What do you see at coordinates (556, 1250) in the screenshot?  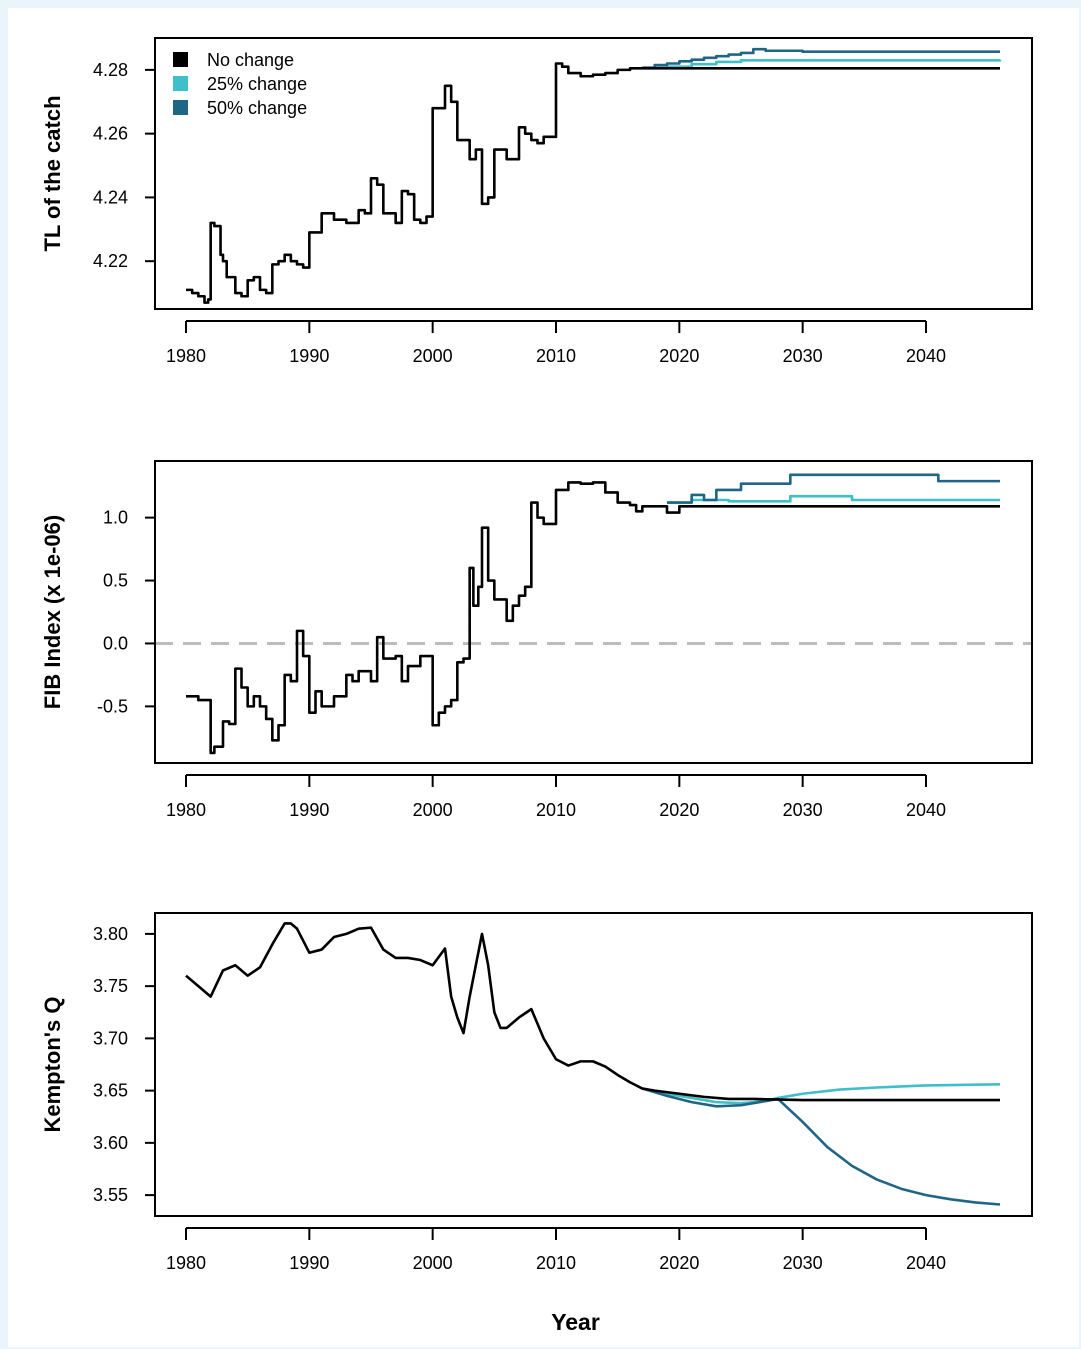 I see `kempton-q-x-axis: 1980 1990 2000 2010 2020 2030 2040` at bounding box center [556, 1250].